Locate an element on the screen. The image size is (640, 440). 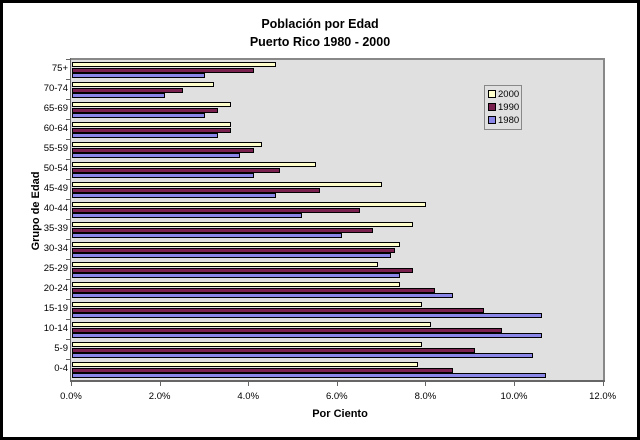
y-tick-label: 50-54 is located at coordinates (55, 168).